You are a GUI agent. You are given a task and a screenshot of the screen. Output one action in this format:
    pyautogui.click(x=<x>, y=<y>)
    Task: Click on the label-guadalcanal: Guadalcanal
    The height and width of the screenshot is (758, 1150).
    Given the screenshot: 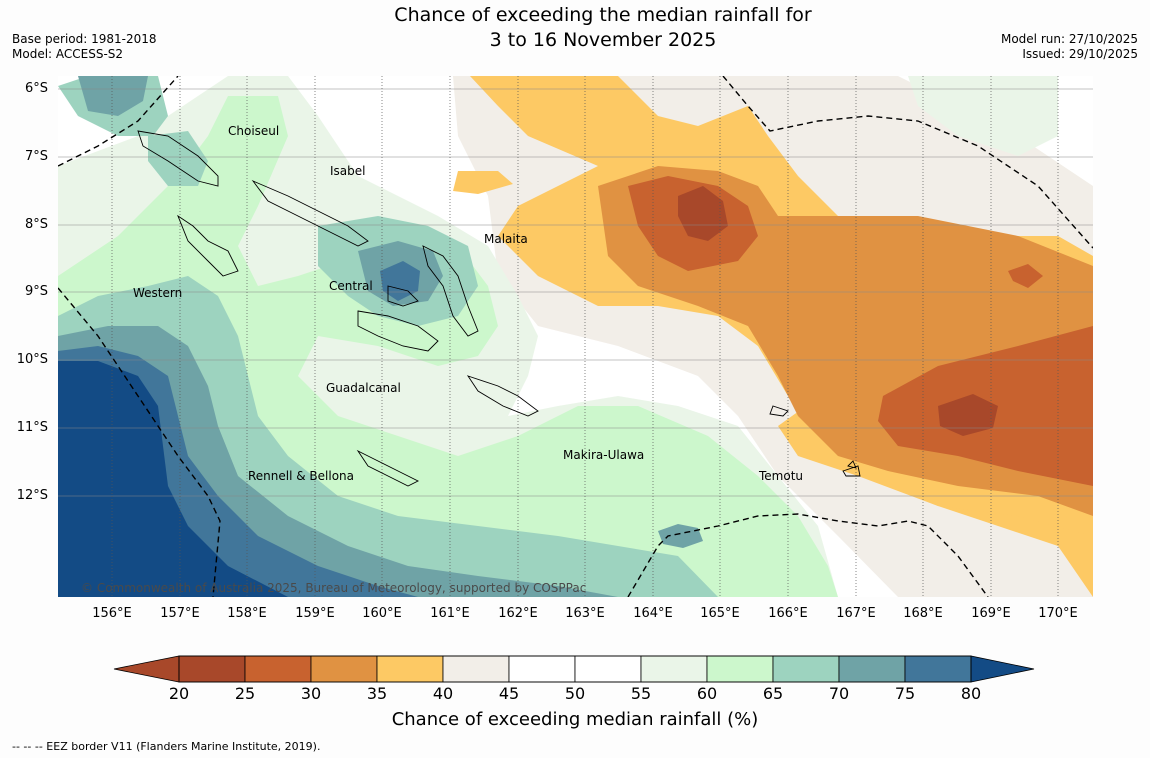 What is the action you would take?
    pyautogui.click(x=363, y=388)
    